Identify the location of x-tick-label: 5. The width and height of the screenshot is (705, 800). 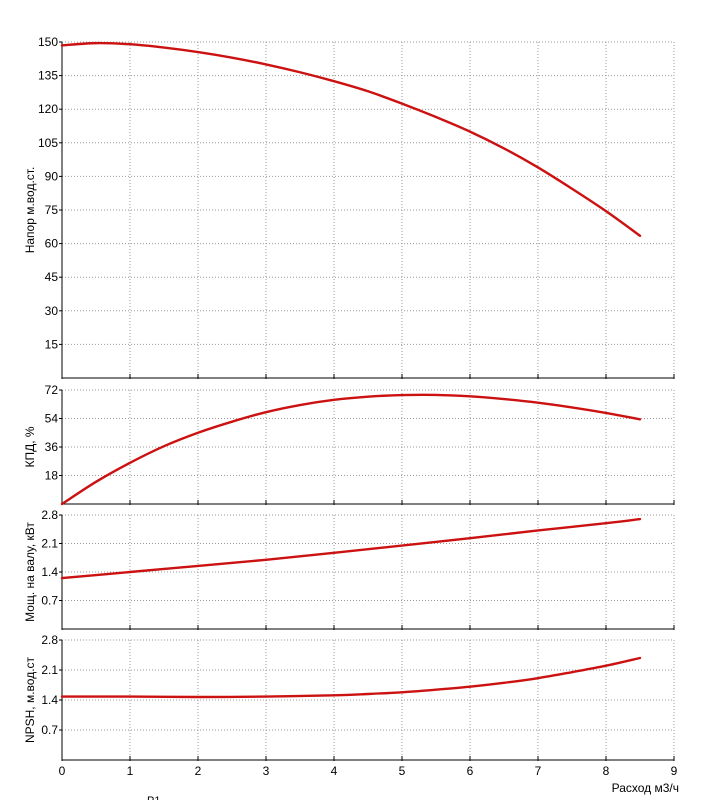
(402, 771).